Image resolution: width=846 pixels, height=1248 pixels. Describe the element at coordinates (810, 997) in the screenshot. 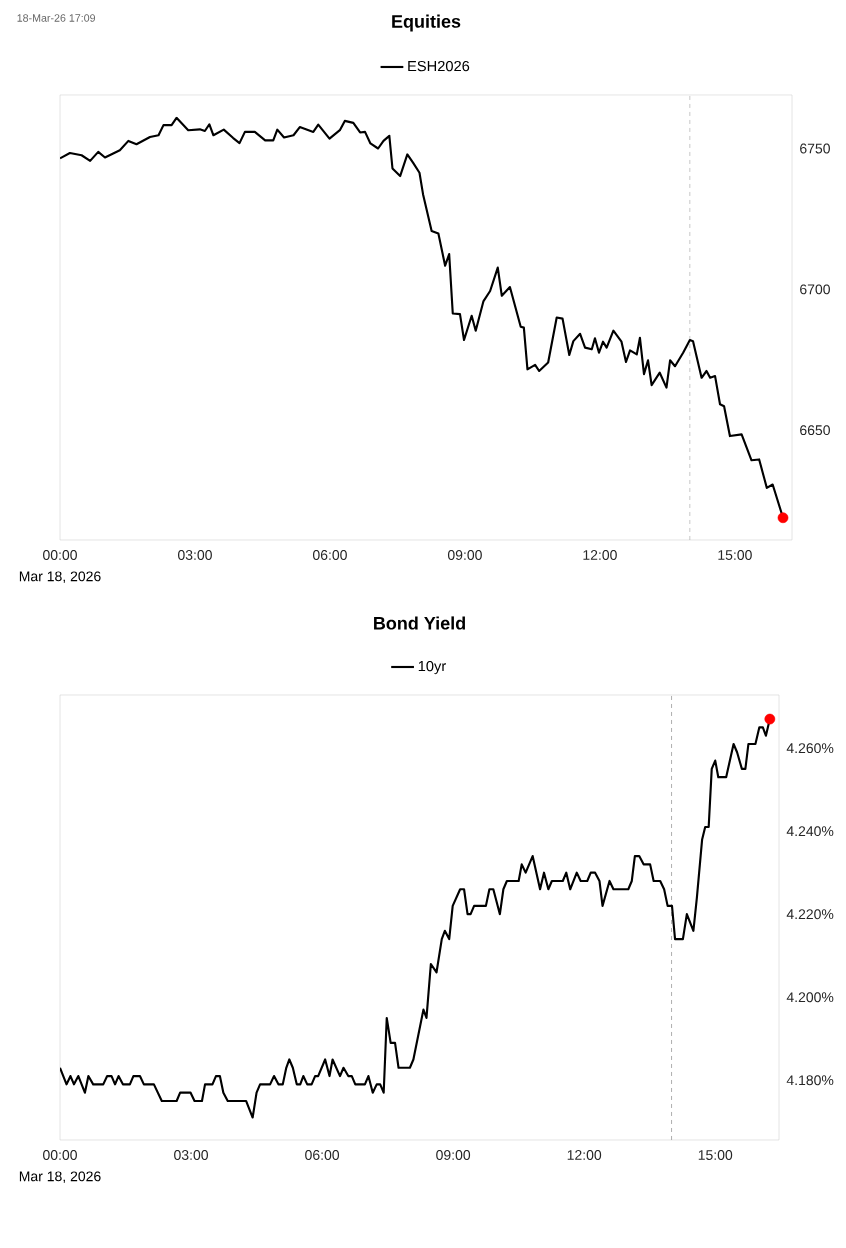

I see `y-tick-label: 4.200%` at that location.